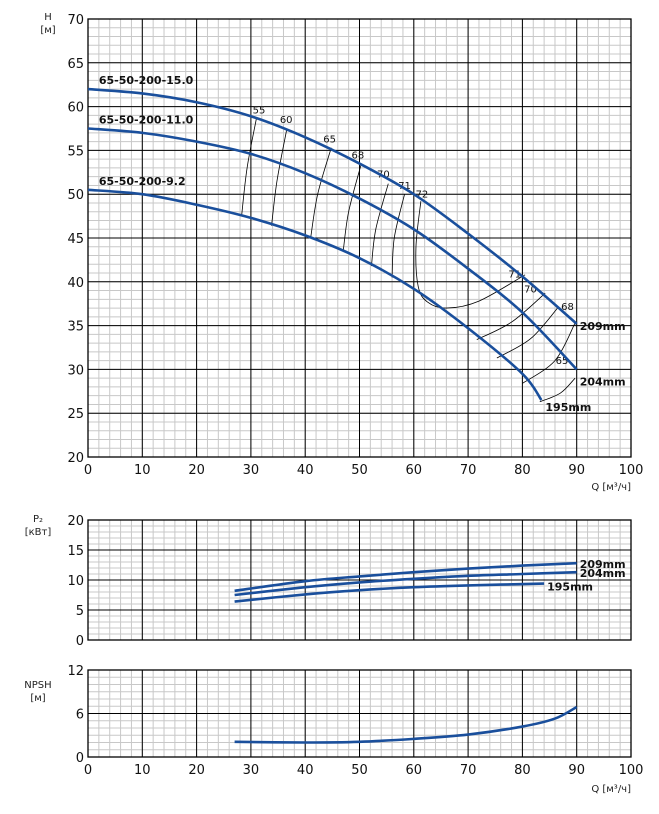  I want to click on series-curve-204mm, so click(405, 583).